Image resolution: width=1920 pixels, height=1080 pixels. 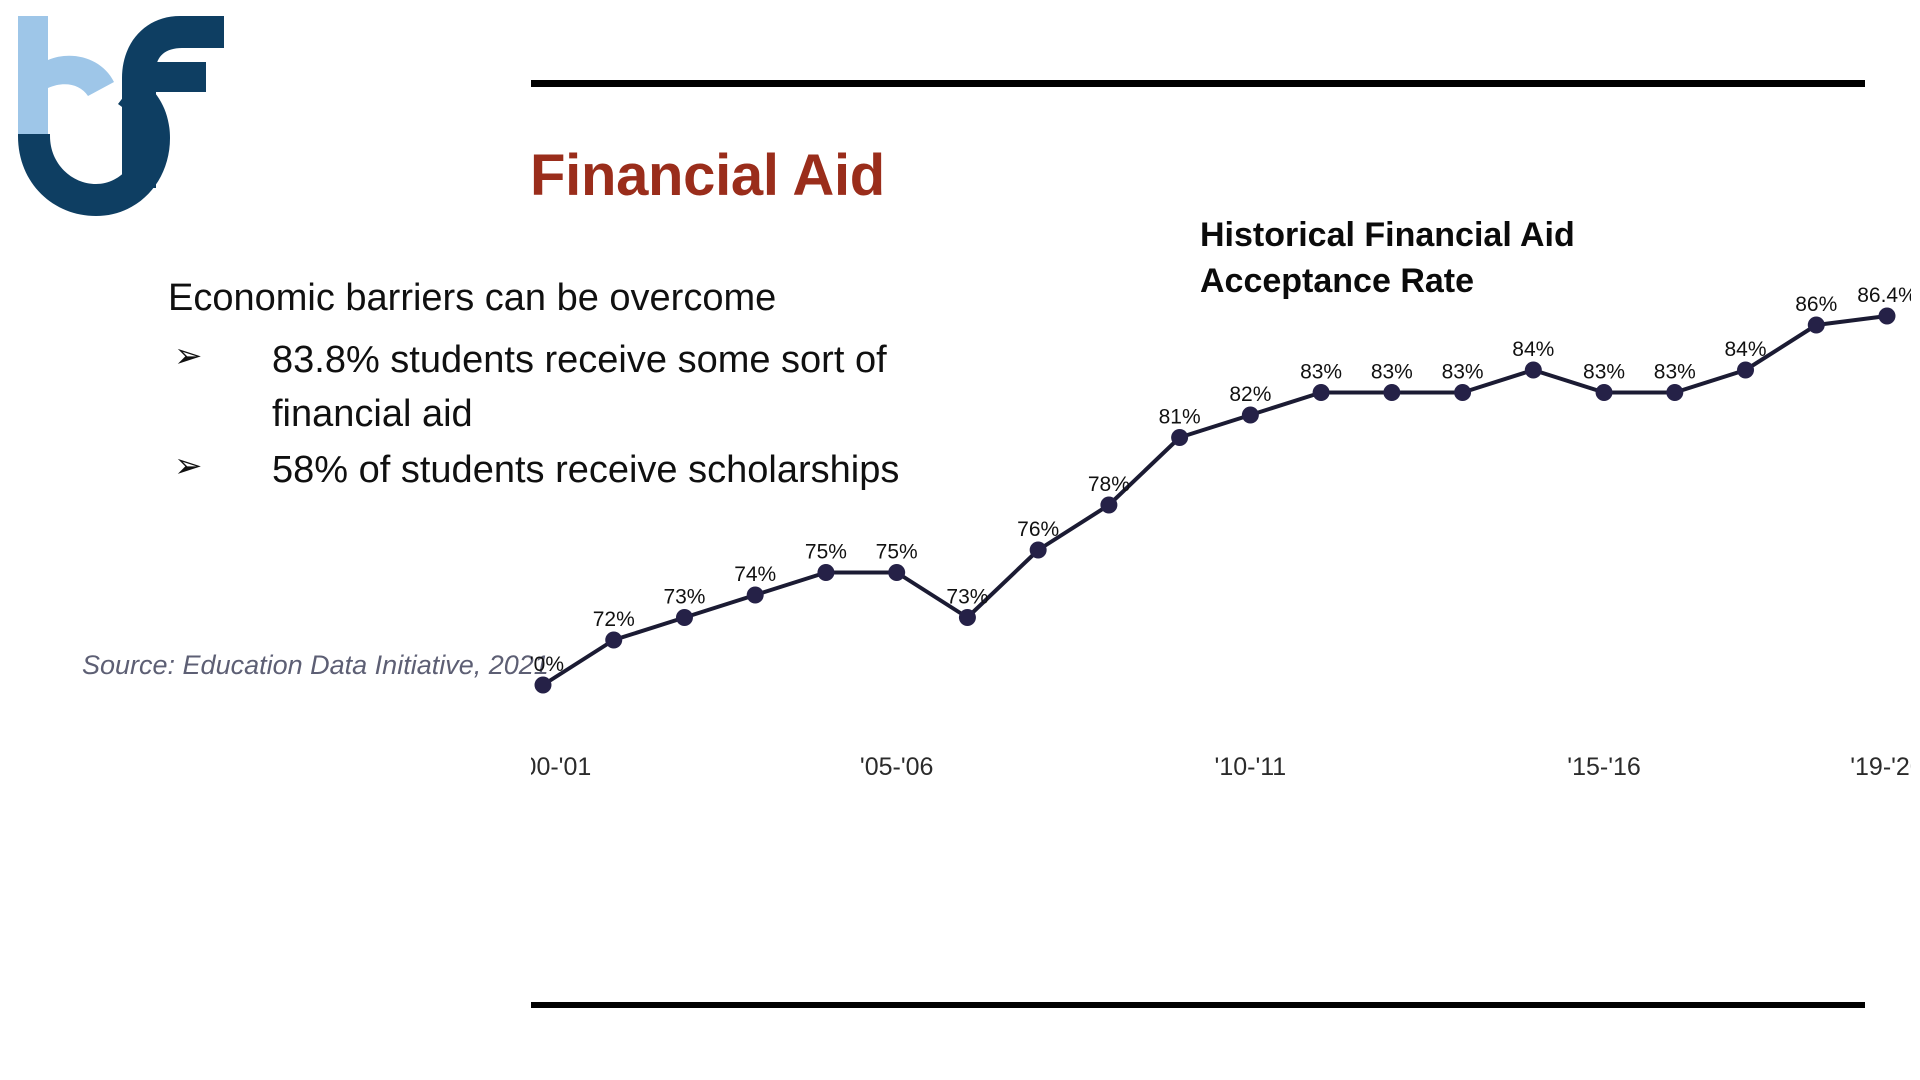 What do you see at coordinates (561, 767) in the screenshot?
I see `x-axis-tick: 2000-'01` at bounding box center [561, 767].